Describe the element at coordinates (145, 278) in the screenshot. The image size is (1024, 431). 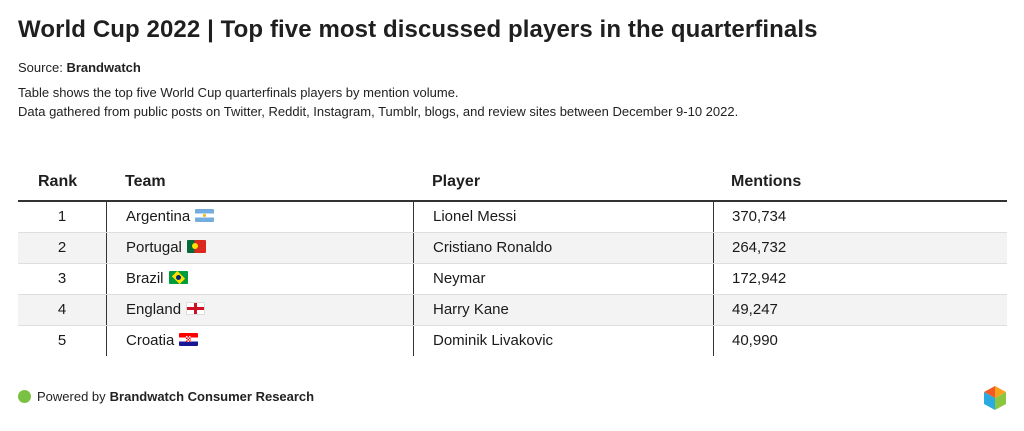
I see `team-name: Brazil` at that location.